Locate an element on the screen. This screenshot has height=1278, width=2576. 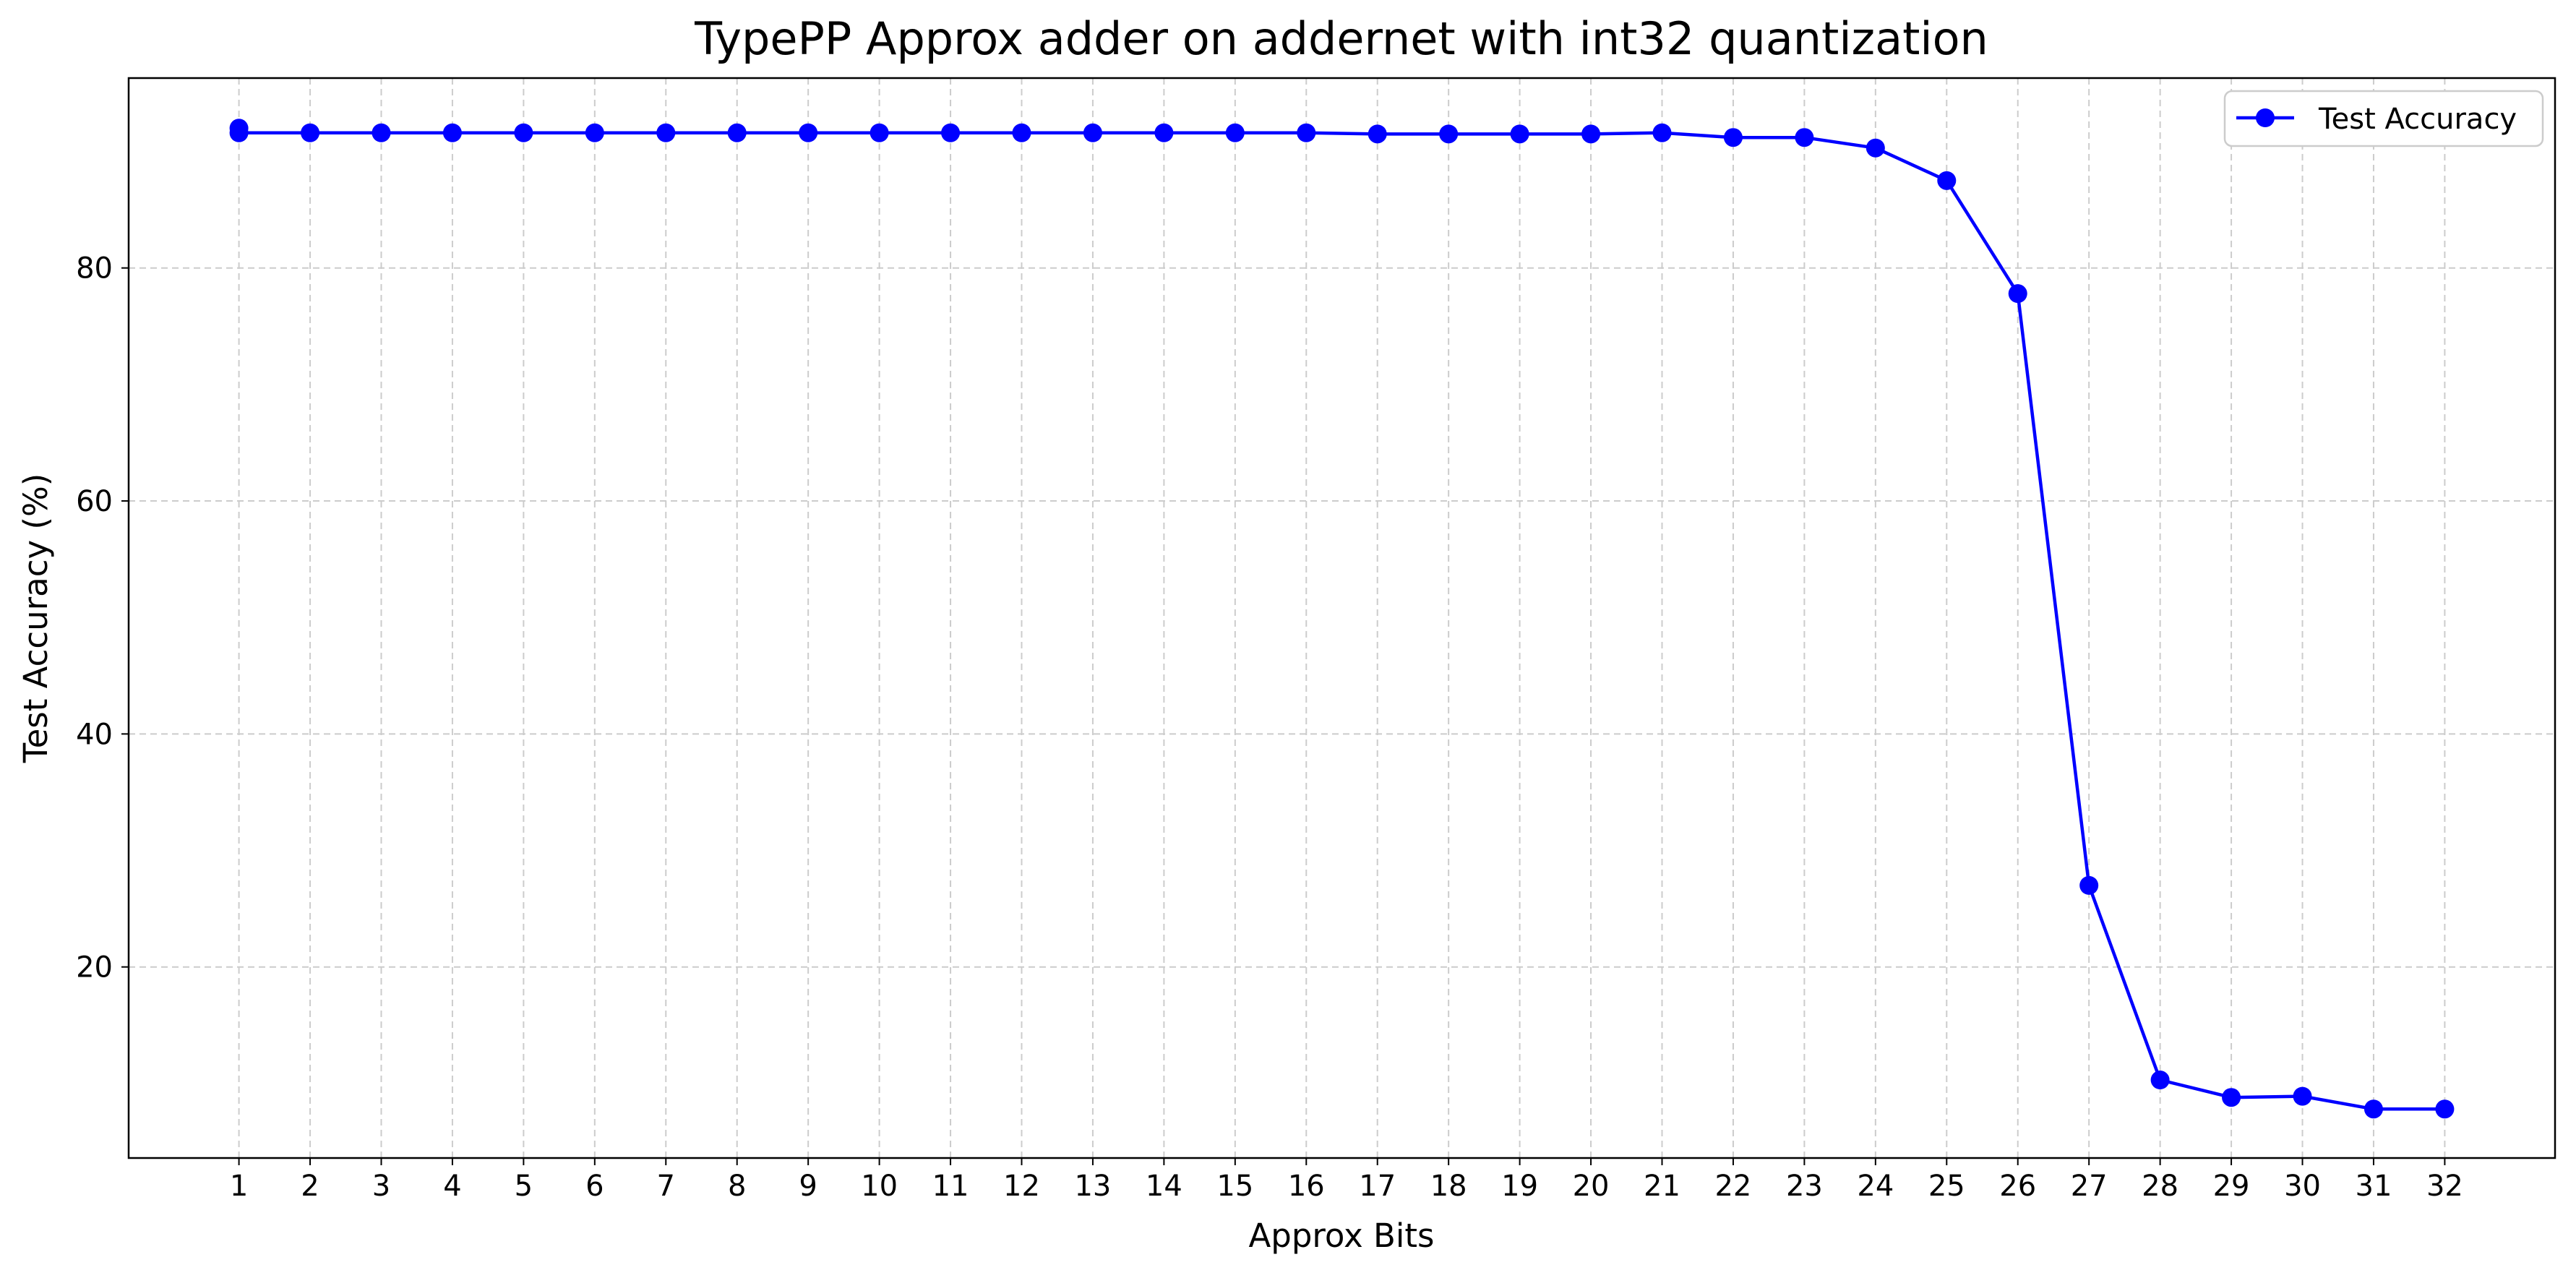
x-tick-label: 23 is located at coordinates (1805, 1186).